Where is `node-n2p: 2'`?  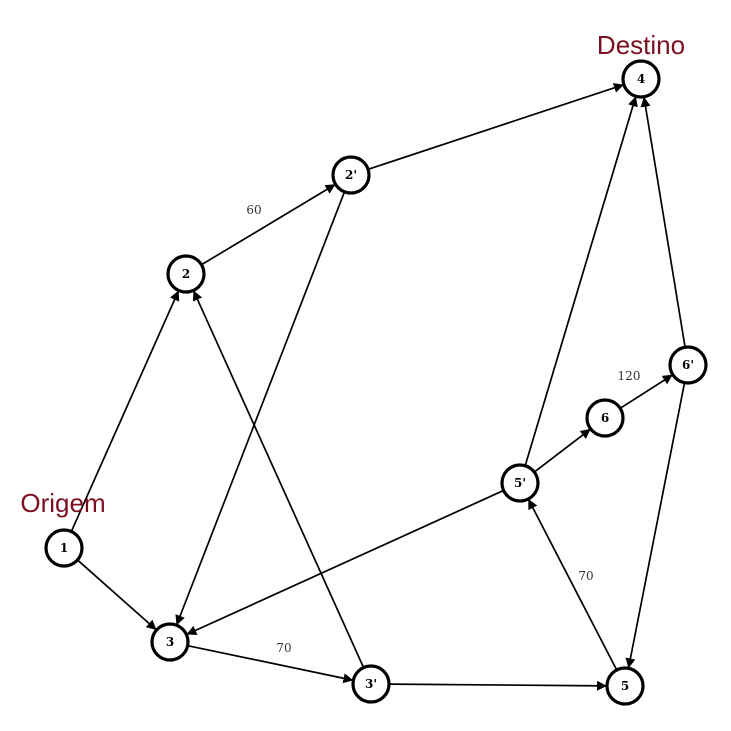
node-n2p: 2' is located at coordinates (351, 175).